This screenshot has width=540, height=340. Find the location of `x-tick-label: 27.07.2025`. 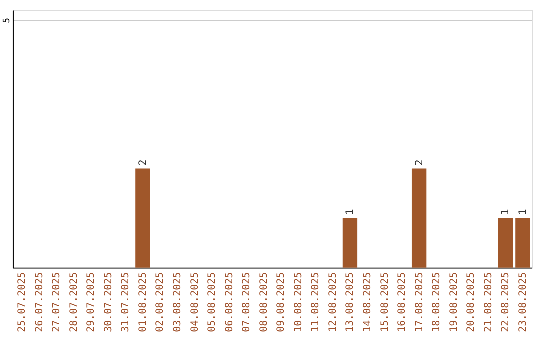

x-tick-label: 27.07.2025 is located at coordinates (57, 302).